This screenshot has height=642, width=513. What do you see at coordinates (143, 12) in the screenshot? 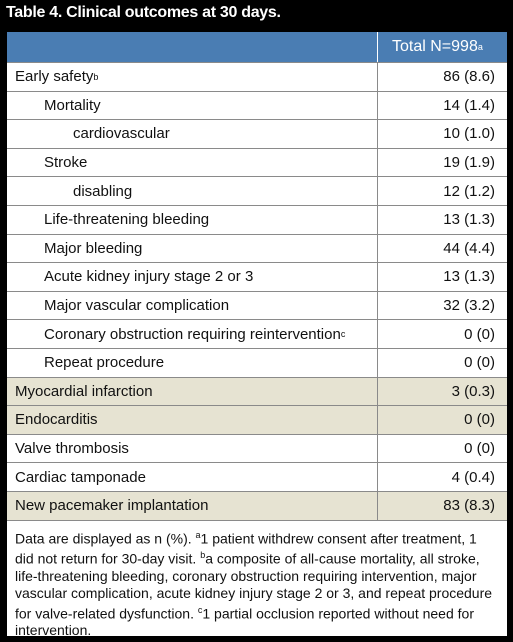
I see `table-title: Table 4. Clinical outcomes at 30 days.` at bounding box center [143, 12].